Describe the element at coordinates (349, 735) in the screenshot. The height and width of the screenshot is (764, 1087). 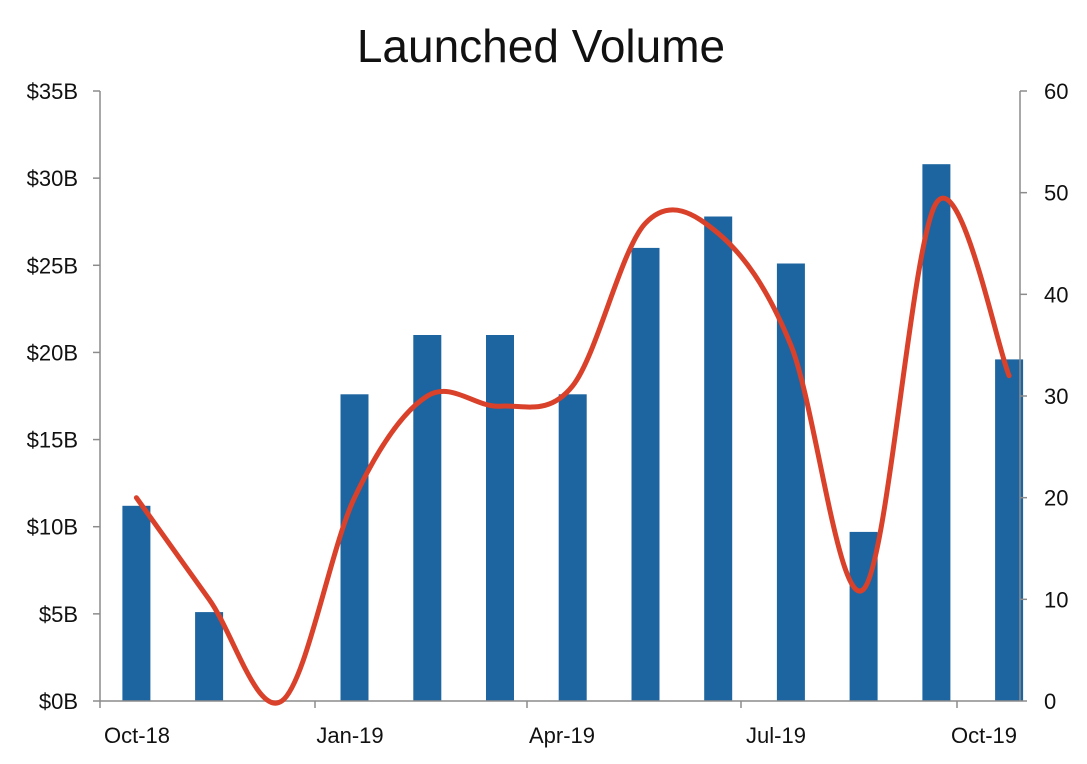
I see `x-tick-label: Jan-19` at that location.